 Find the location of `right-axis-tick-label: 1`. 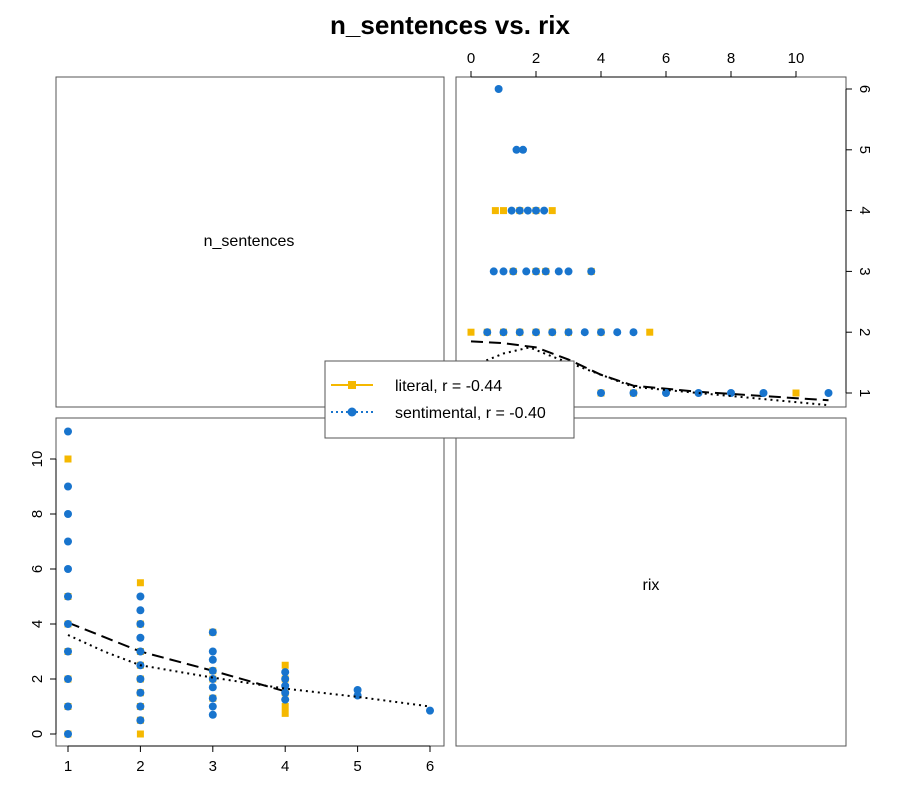

right-axis-tick-label: 1 is located at coordinates (864, 393).